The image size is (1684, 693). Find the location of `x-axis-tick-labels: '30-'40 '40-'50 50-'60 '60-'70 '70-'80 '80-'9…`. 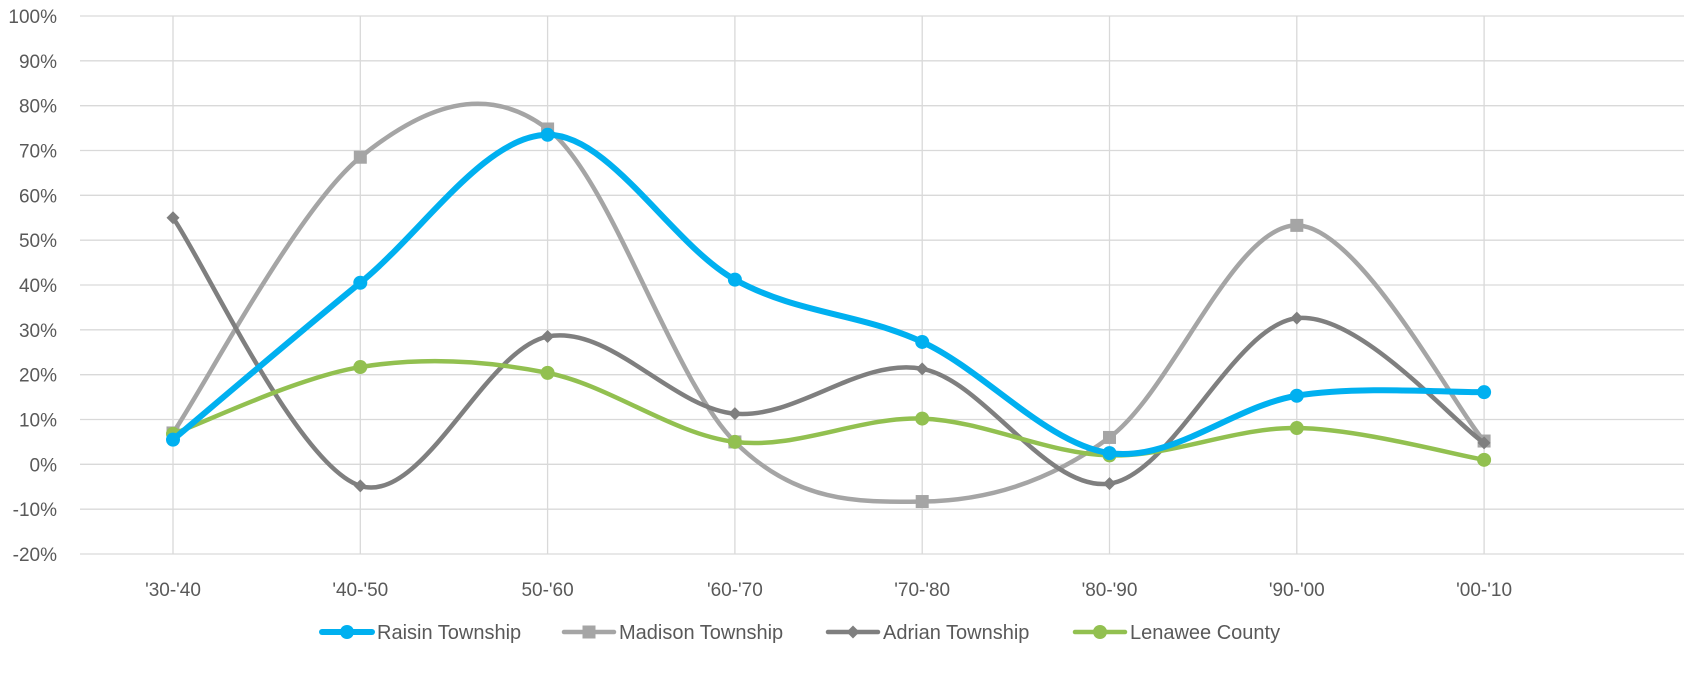

x-axis-tick-labels: '30-'40 '40-'50 50-'60 '60-'70 '70-'80 '80-'9… is located at coordinates (828, 590).